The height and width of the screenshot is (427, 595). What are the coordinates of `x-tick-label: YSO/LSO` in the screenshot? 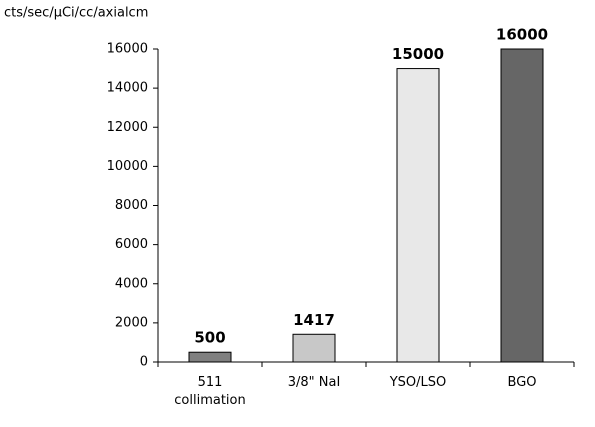 It's located at (418, 382).